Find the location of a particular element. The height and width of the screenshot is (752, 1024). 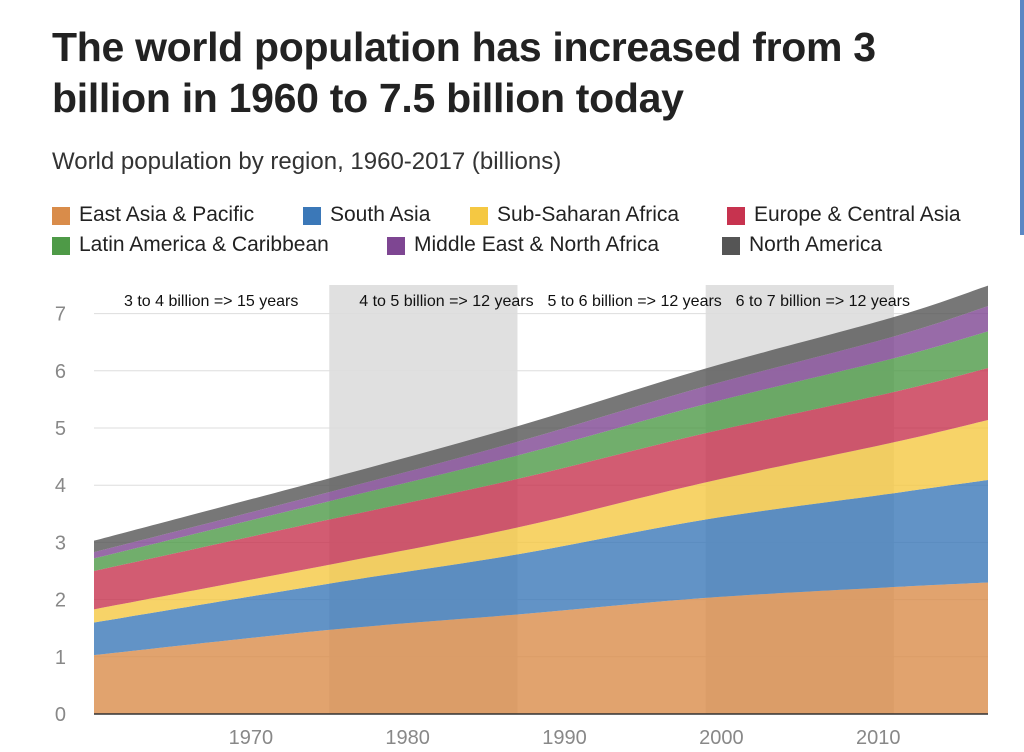

x-tick-label: 1970 is located at coordinates (251, 738).